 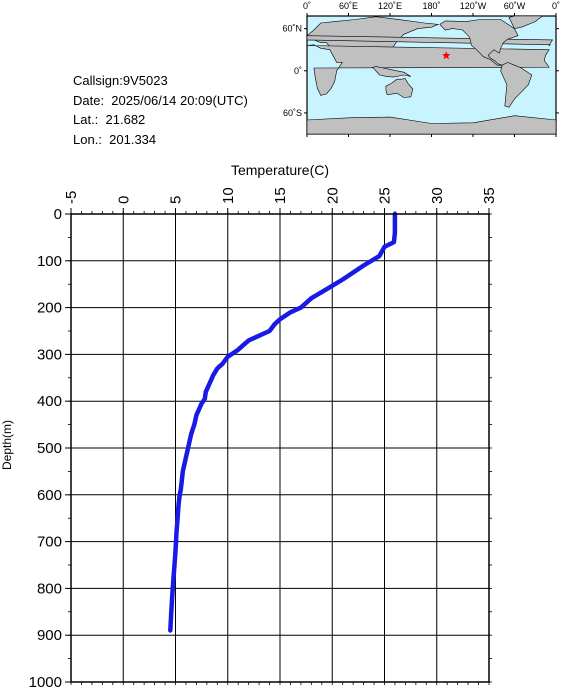 I want to click on station-star-icon, so click(x=446, y=55).